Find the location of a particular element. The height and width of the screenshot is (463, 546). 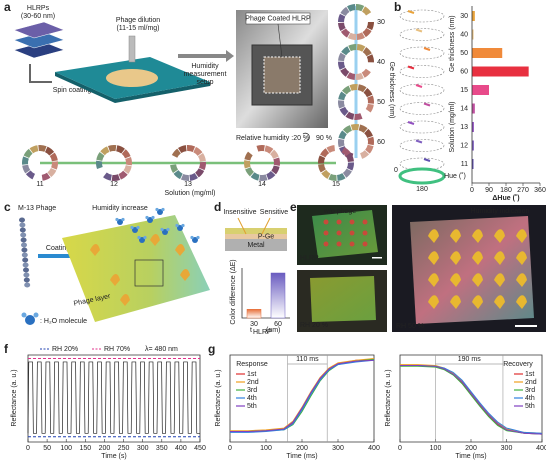

panel-label: e is located at coordinates (293, 207).